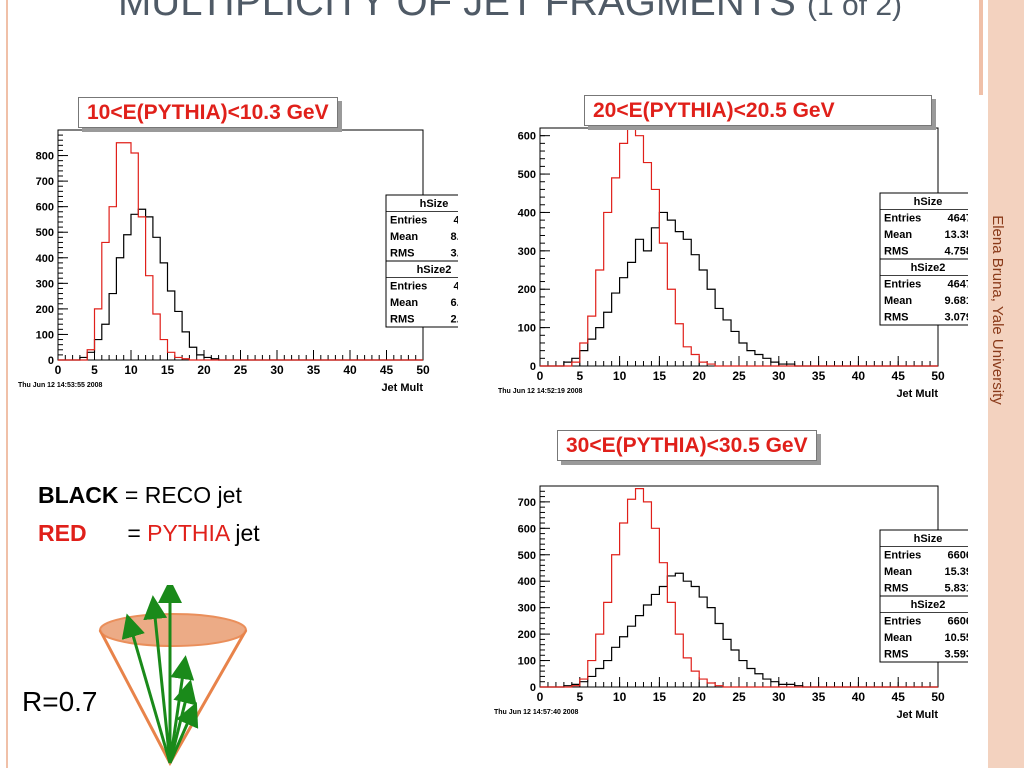 This screenshot has height=768, width=1024. I want to click on jet-cone-diagram, so click(173, 676).